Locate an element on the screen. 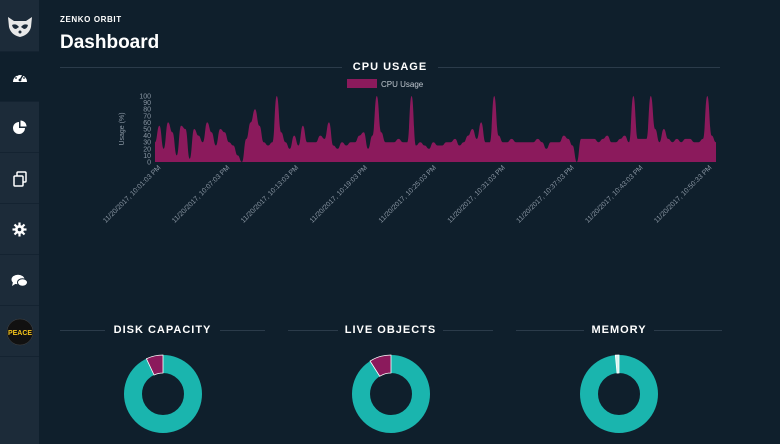  sidebar-item-reports is located at coordinates (19, 128).